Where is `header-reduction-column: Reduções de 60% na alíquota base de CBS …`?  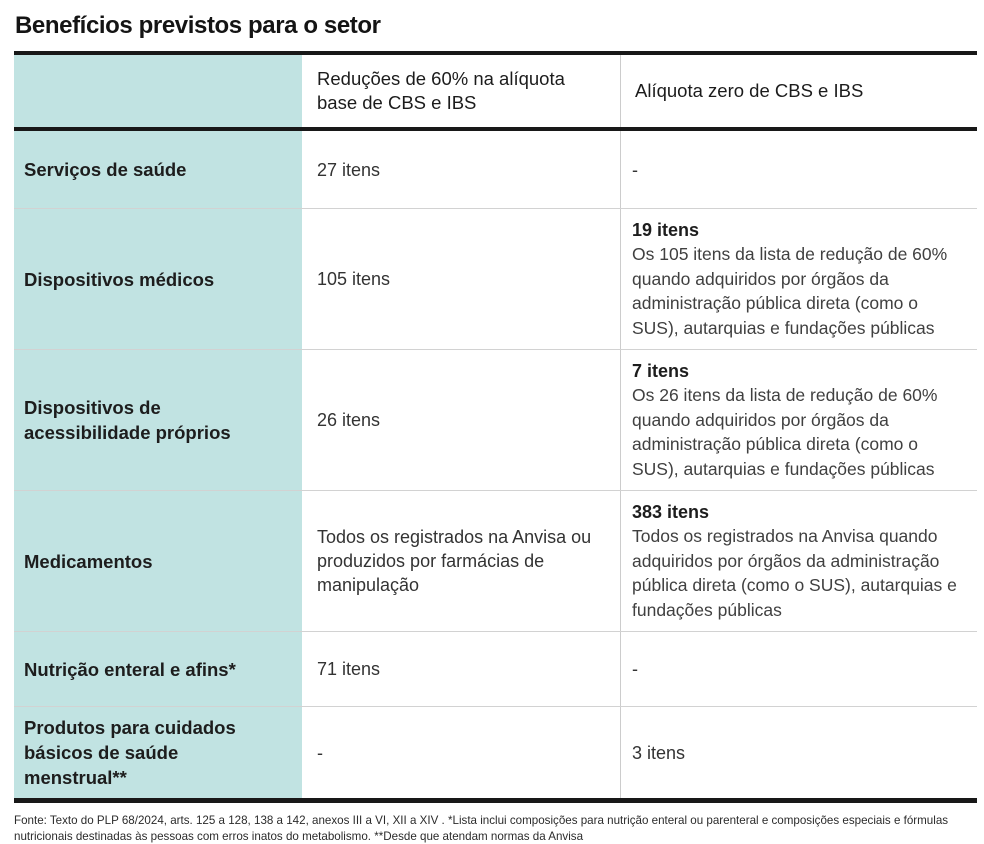
header-reduction-column: Reduções de 60% na alíquota base de CBS … is located at coordinates (441, 90).